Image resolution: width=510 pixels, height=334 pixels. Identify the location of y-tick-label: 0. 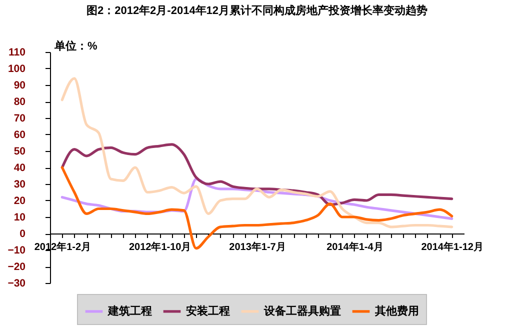
(23, 234).